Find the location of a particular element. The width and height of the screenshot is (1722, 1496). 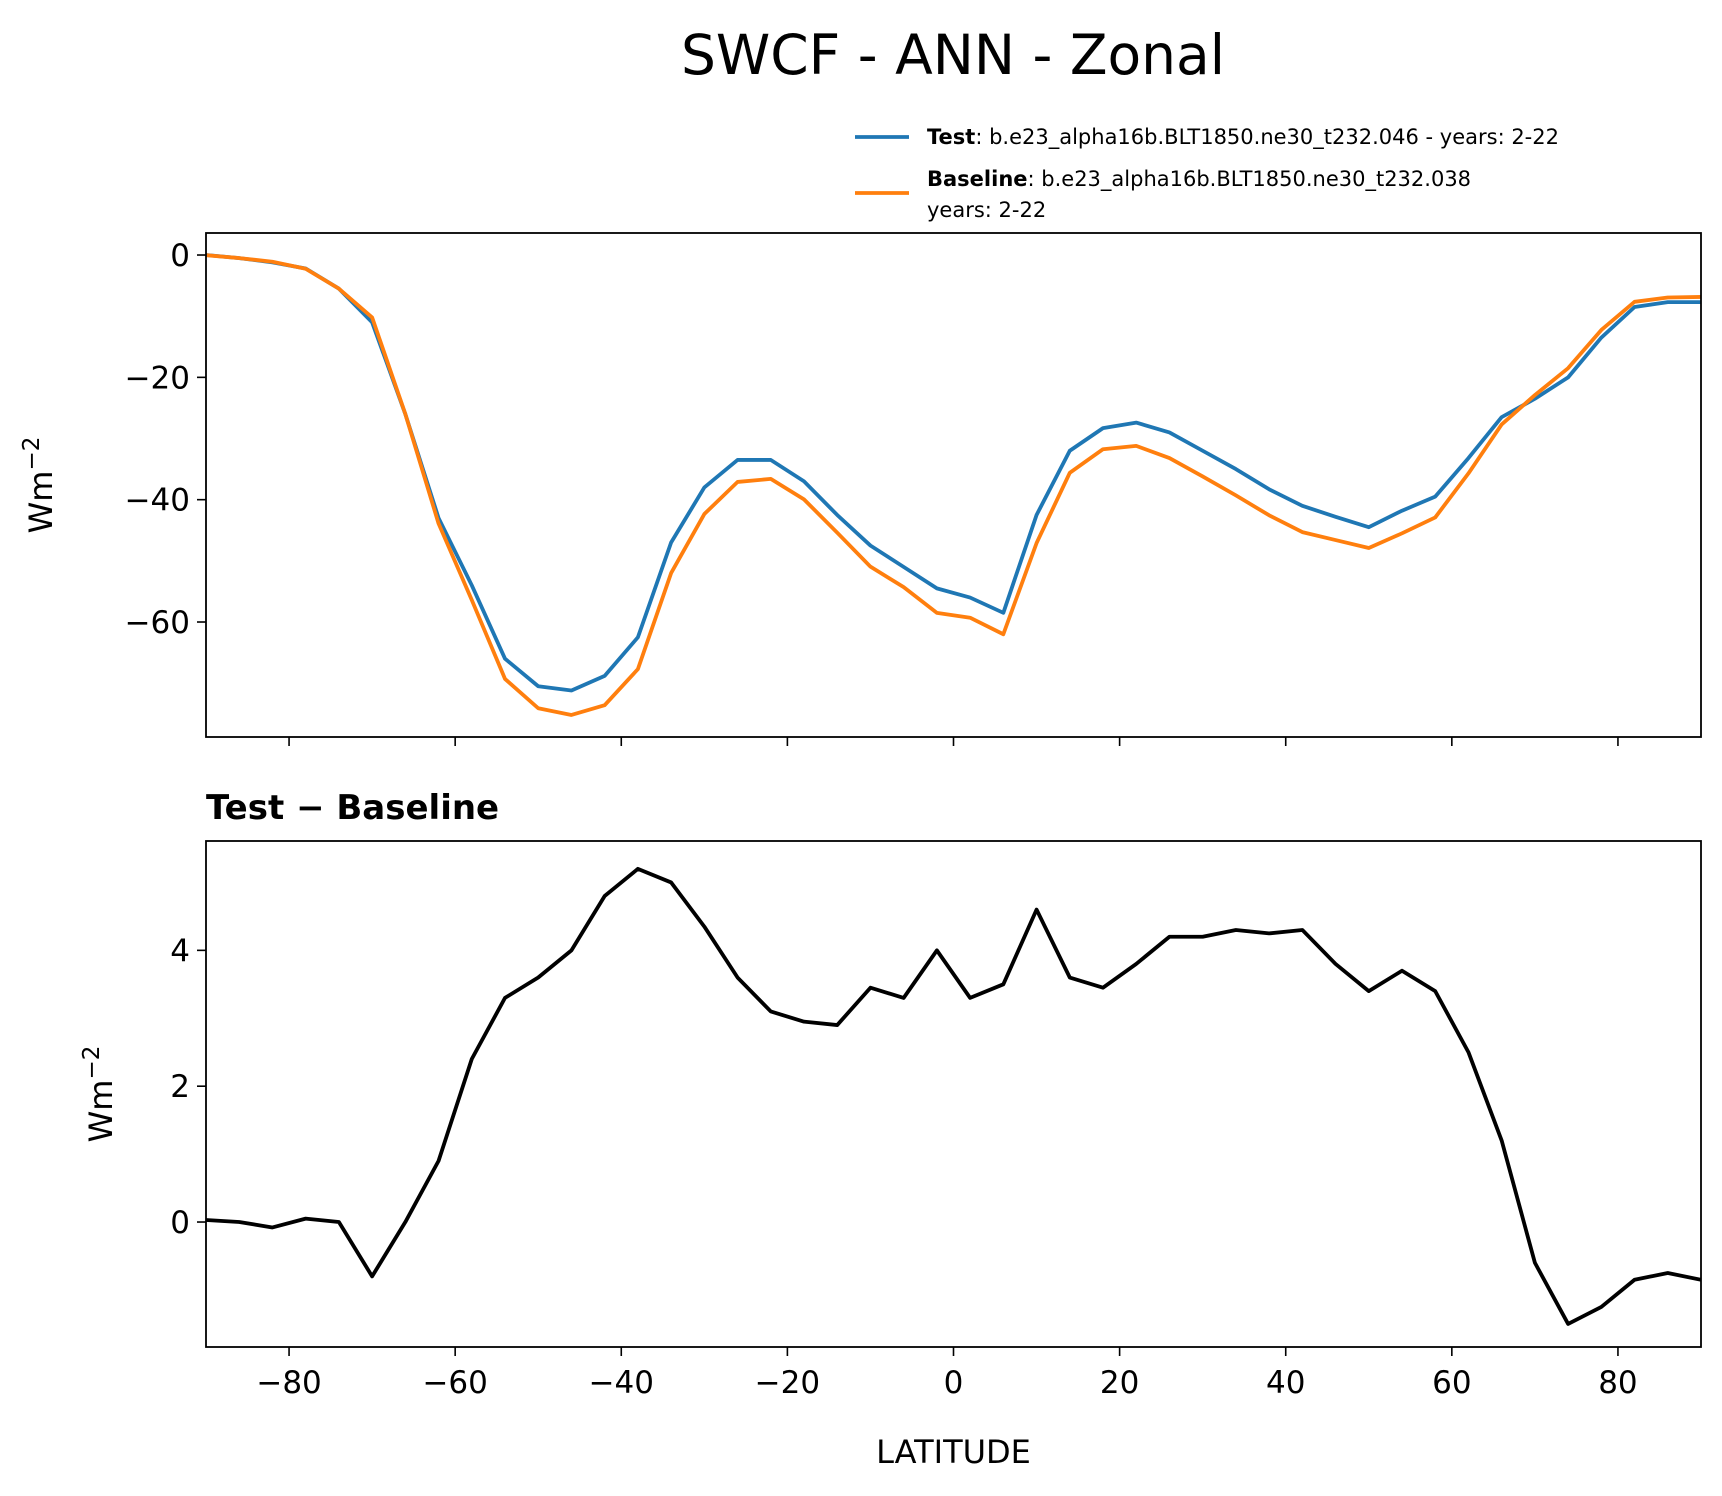

legend-description: years: 2-22 is located at coordinates (986, 210).